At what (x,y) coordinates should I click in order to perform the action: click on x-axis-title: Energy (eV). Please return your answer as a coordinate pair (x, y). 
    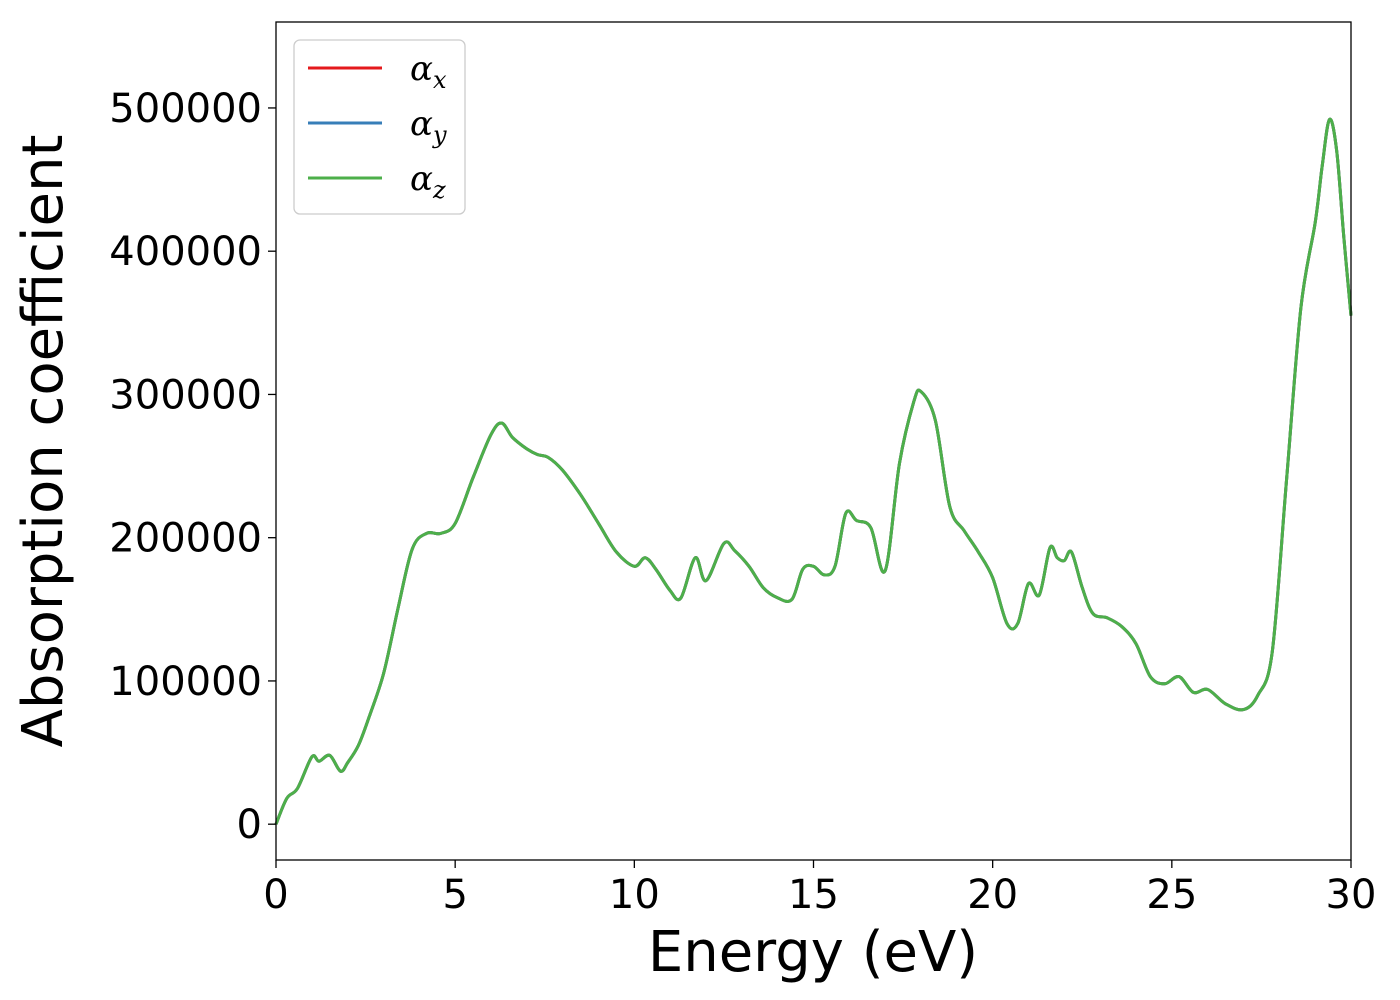
    Looking at the image, I should click on (813, 952).